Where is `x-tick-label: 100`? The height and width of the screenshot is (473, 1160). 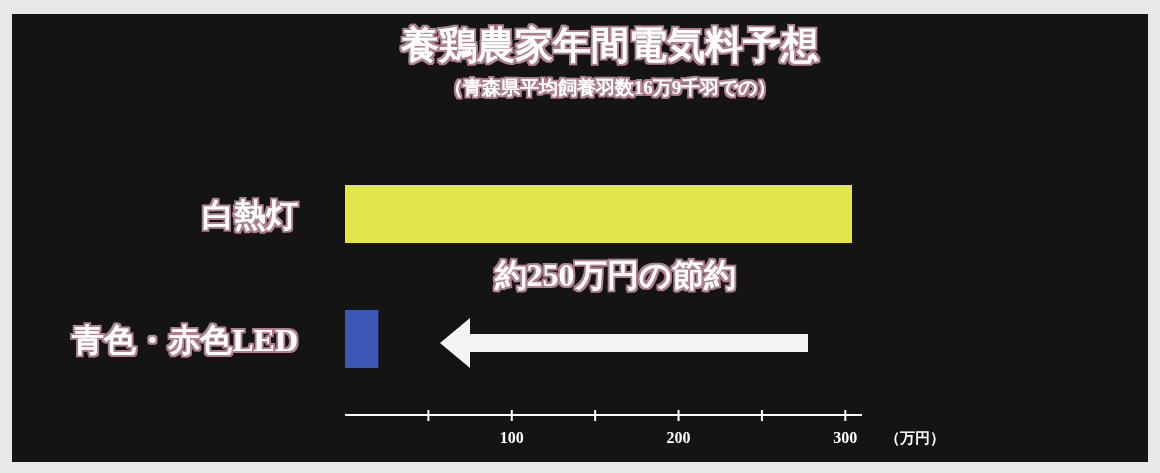
x-tick-label: 100 is located at coordinates (511, 437).